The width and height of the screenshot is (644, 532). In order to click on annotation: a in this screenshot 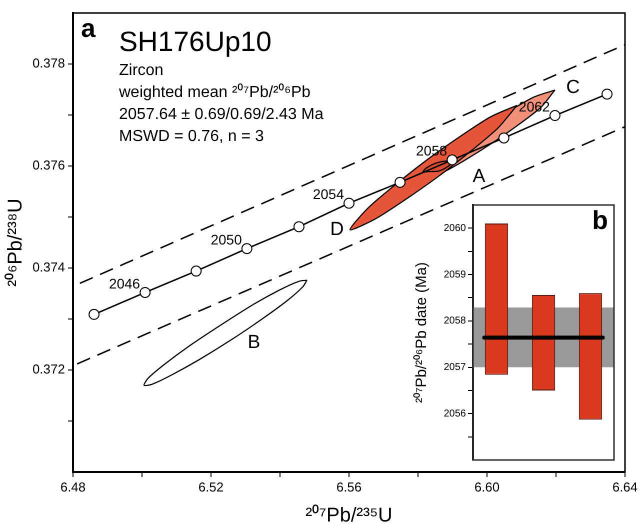, I will do `click(88, 28)`.